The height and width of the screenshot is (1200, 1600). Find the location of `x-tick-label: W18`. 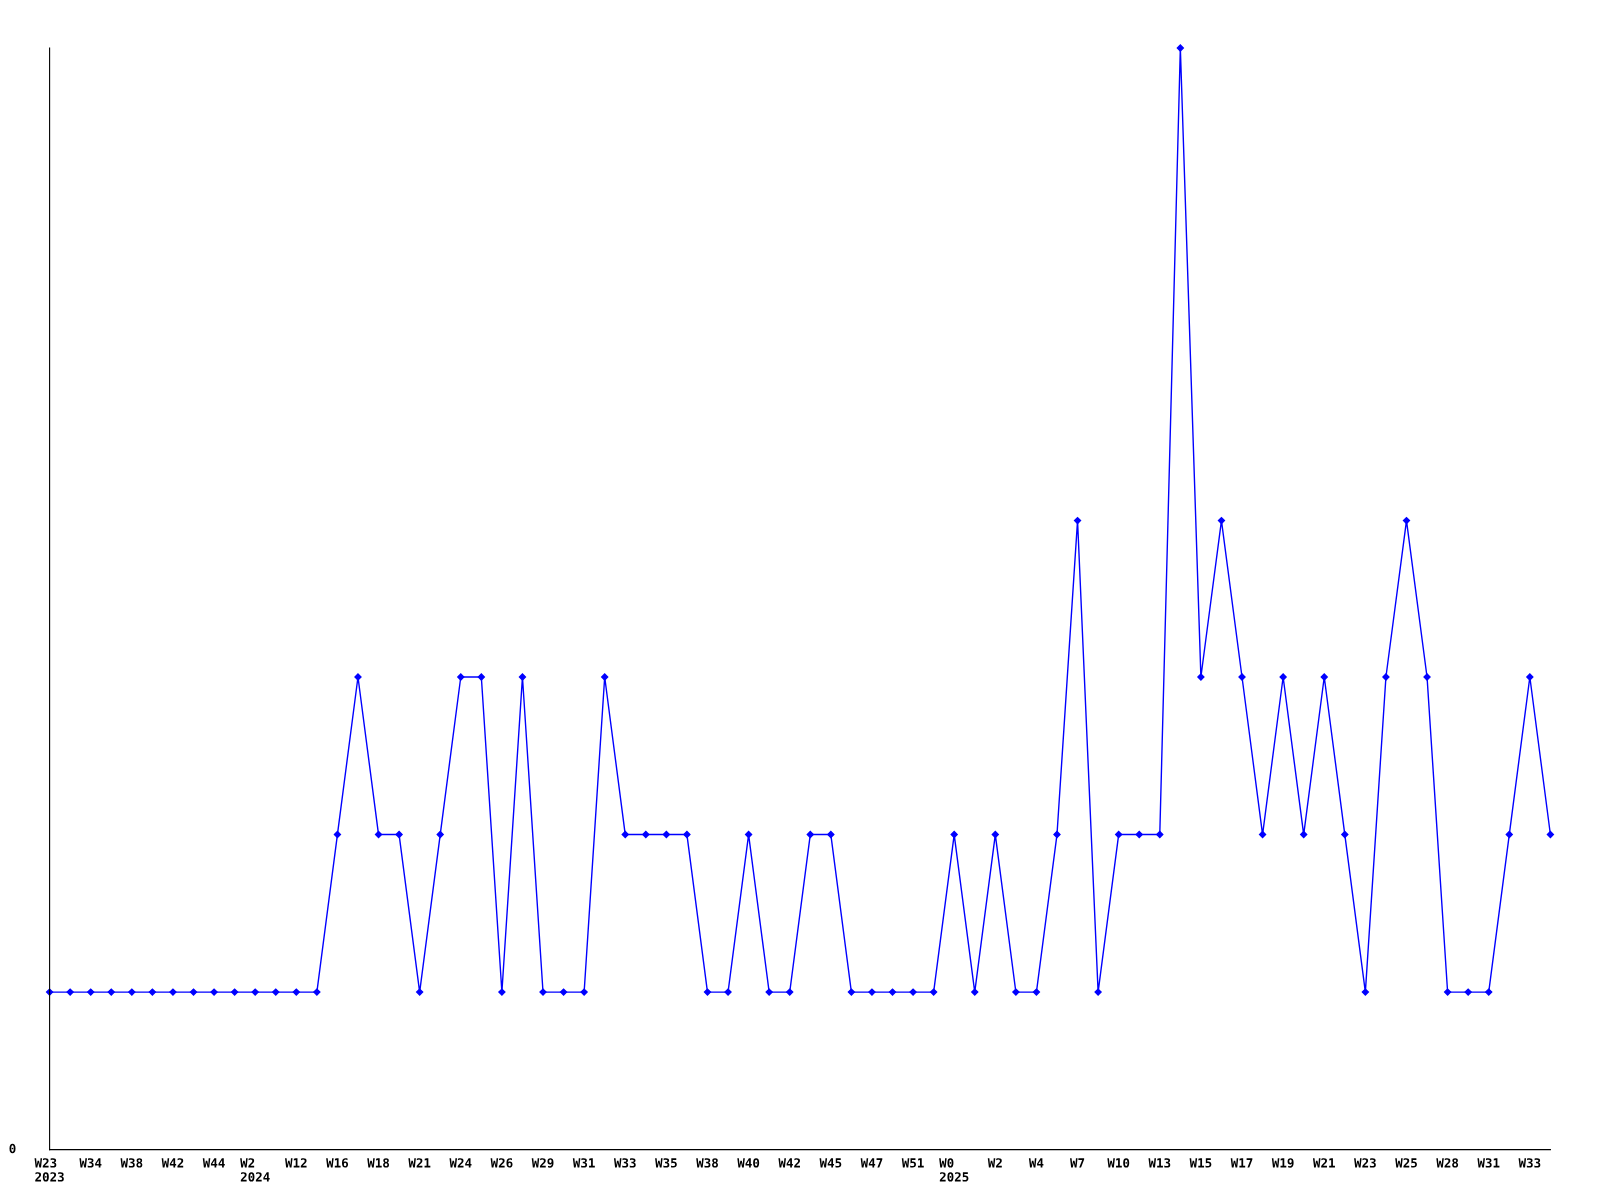

x-tick-label: W18 is located at coordinates (378, 1163).